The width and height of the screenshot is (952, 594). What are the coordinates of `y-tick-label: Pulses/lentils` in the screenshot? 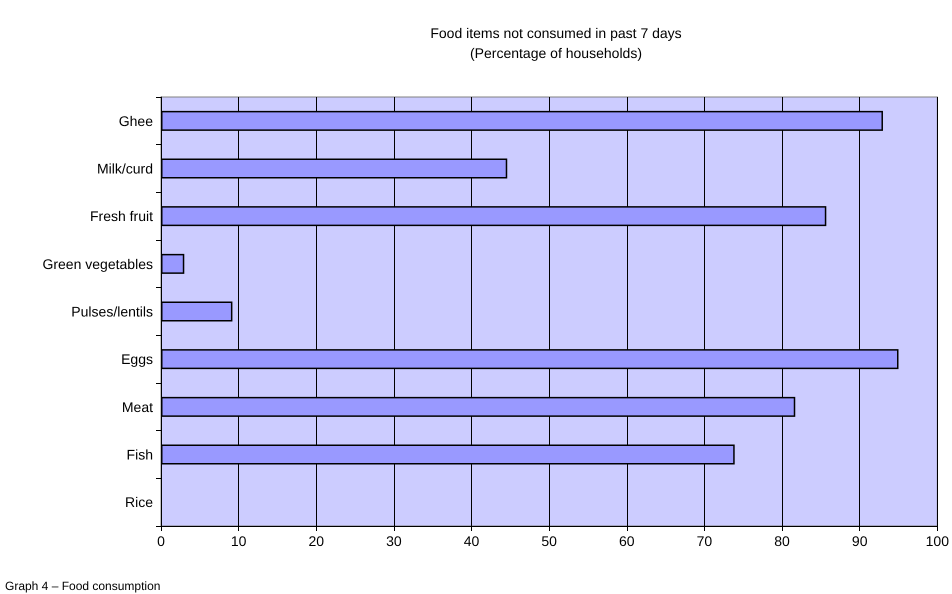 It's located at (112, 312).